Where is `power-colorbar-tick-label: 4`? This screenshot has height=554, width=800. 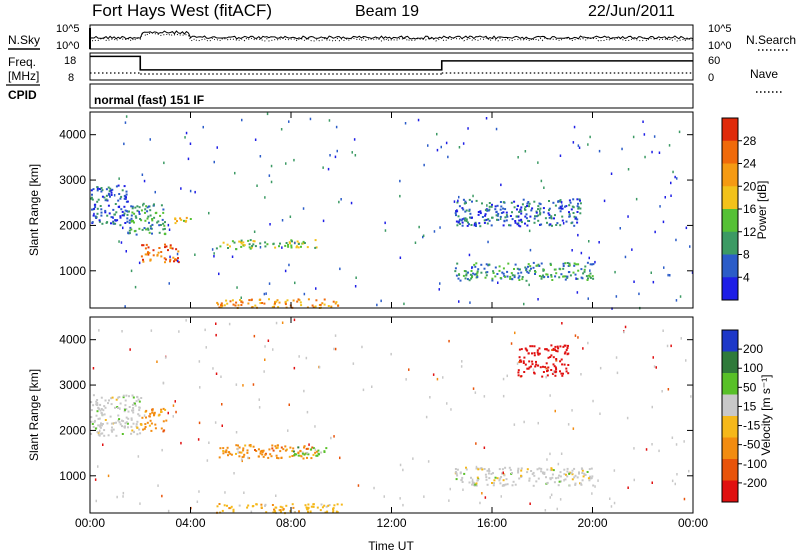 power-colorbar-tick-label: 4 is located at coordinates (746, 277).